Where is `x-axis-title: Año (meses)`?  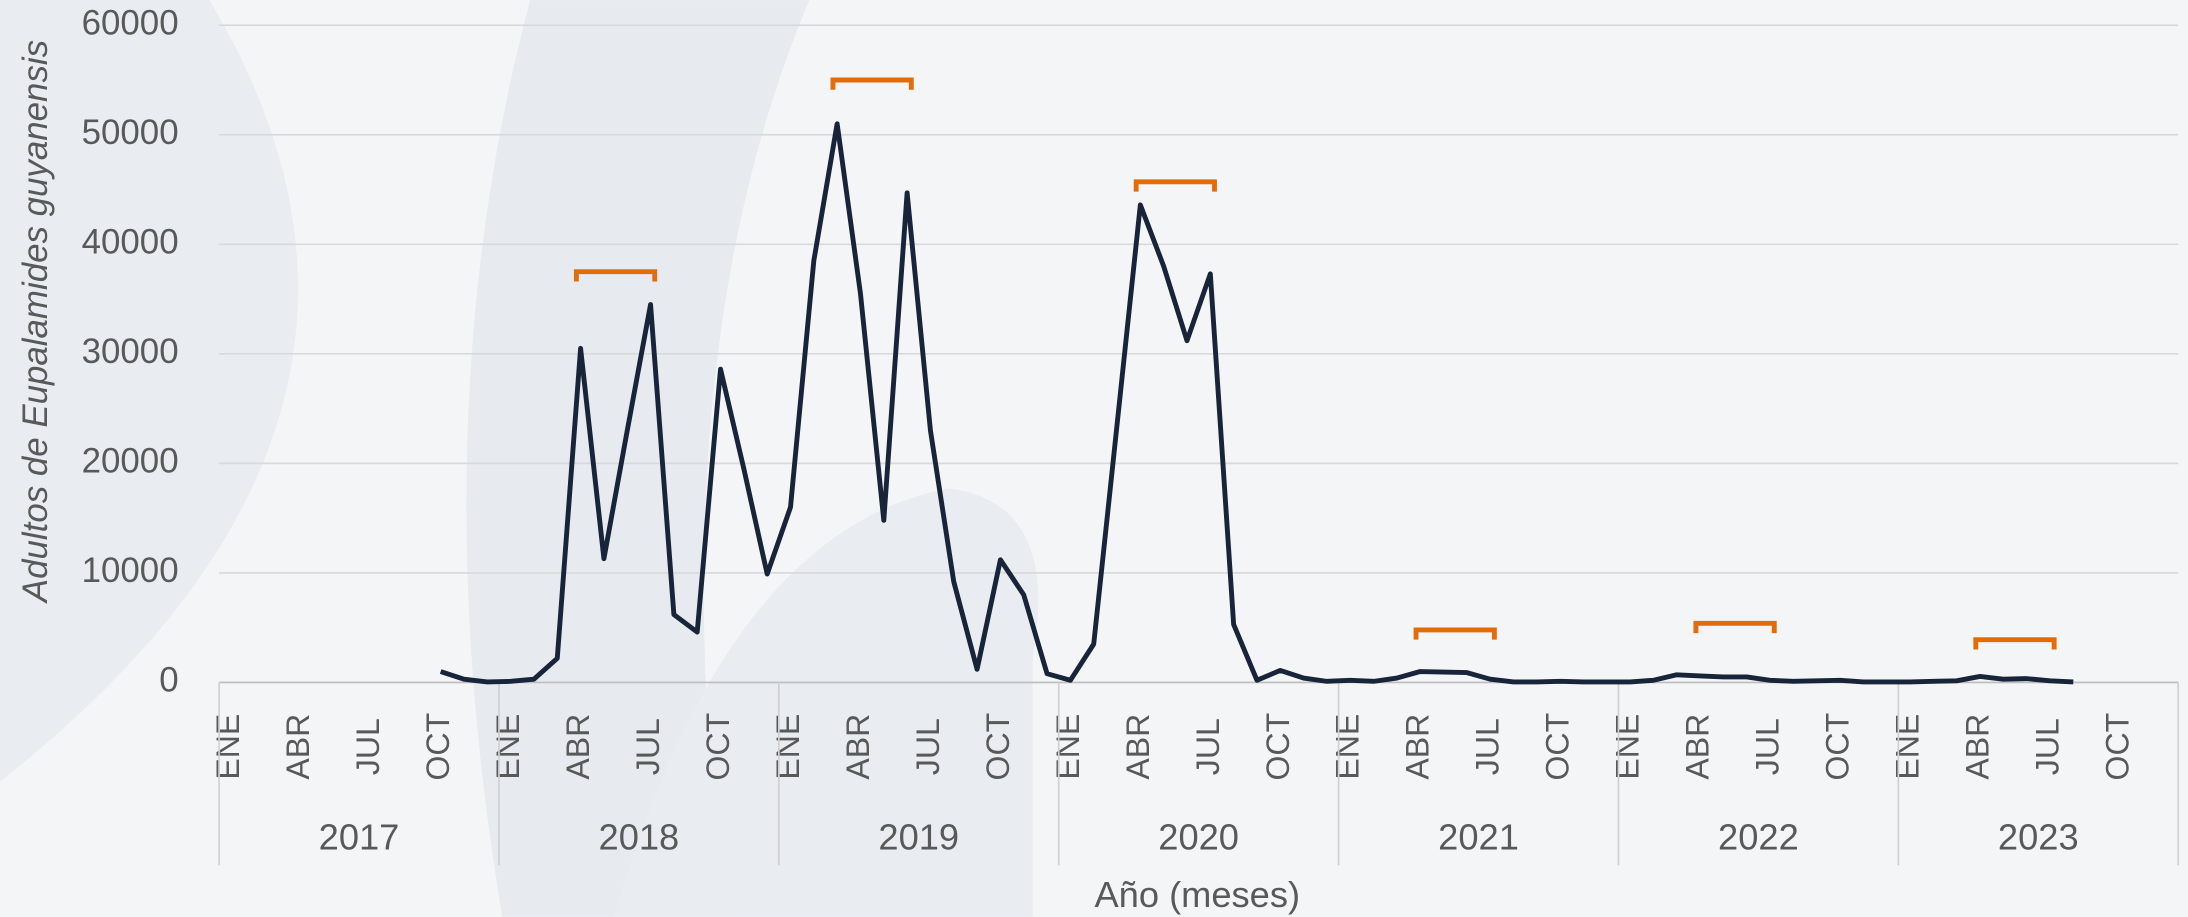 x-axis-title: Año (meses) is located at coordinates (1197, 894).